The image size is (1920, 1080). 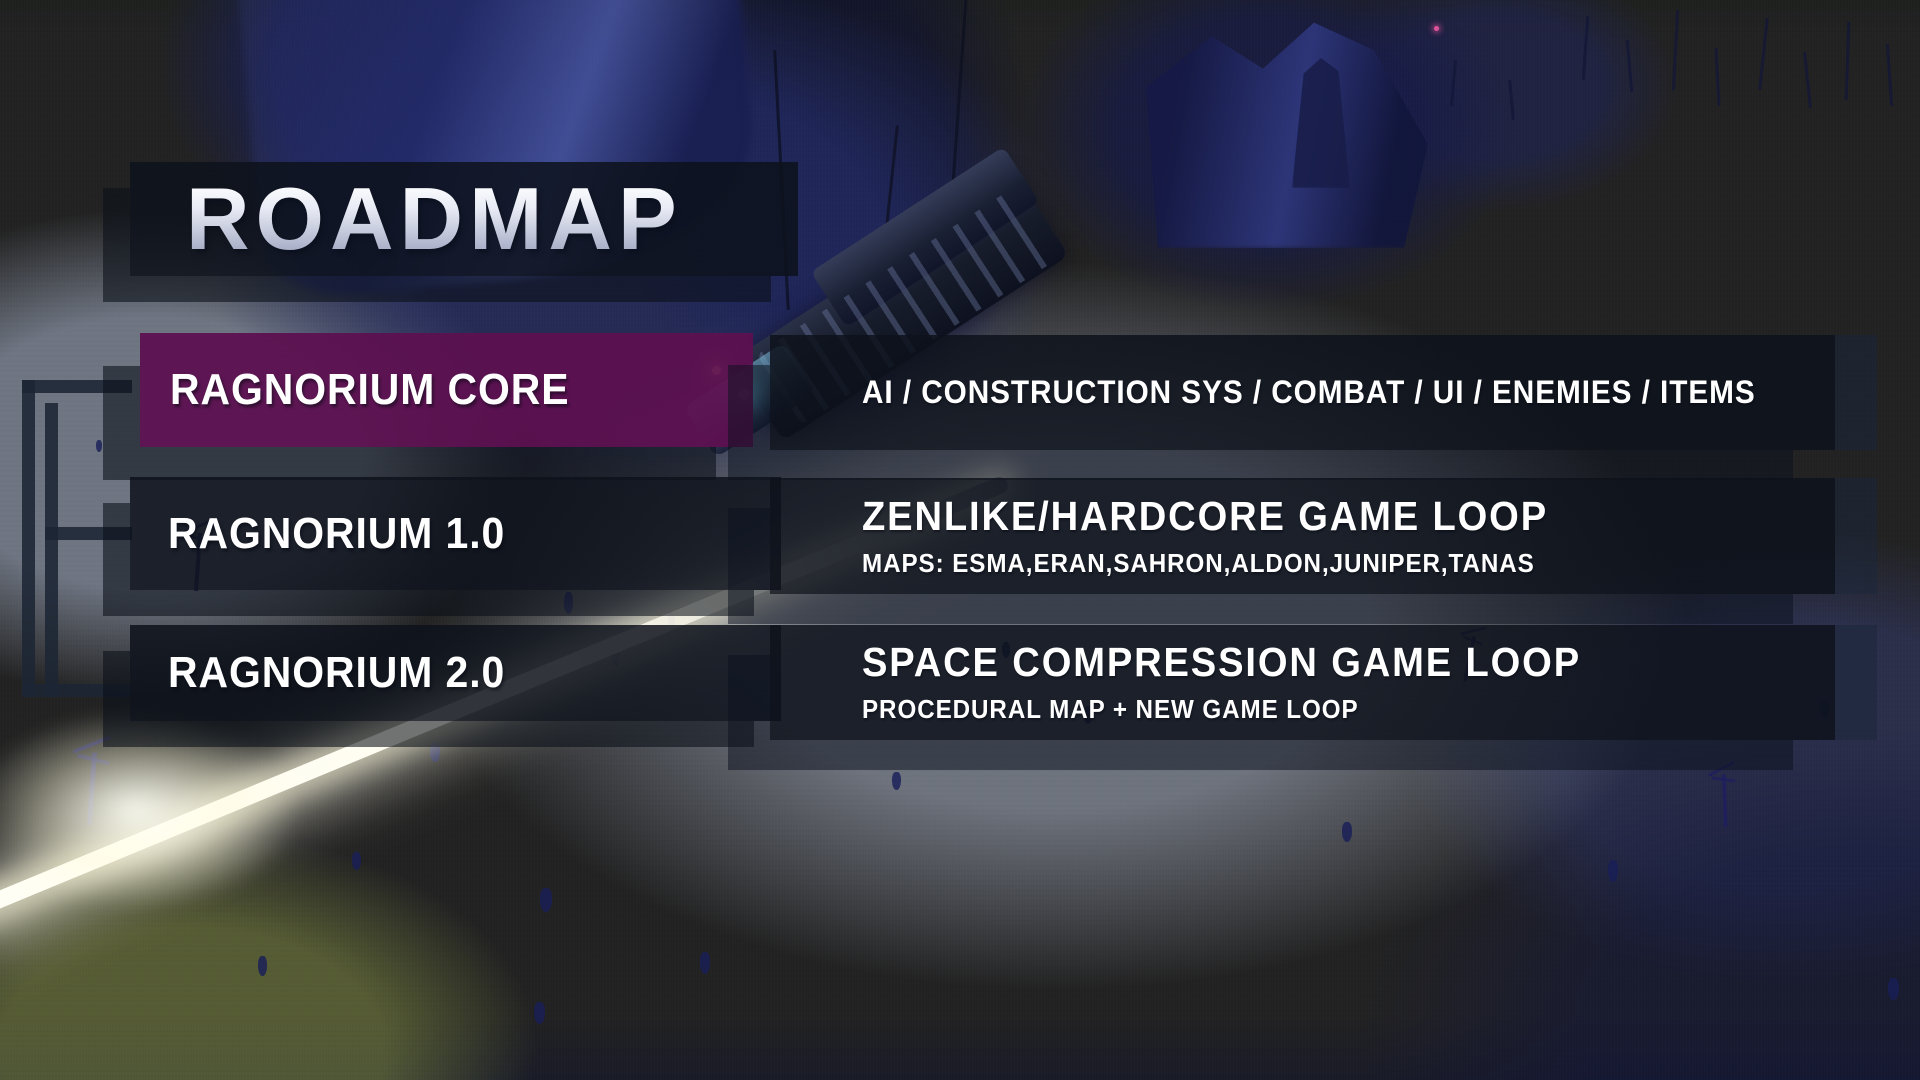 I want to click on connector-stub-core, so click(x=77, y=386).